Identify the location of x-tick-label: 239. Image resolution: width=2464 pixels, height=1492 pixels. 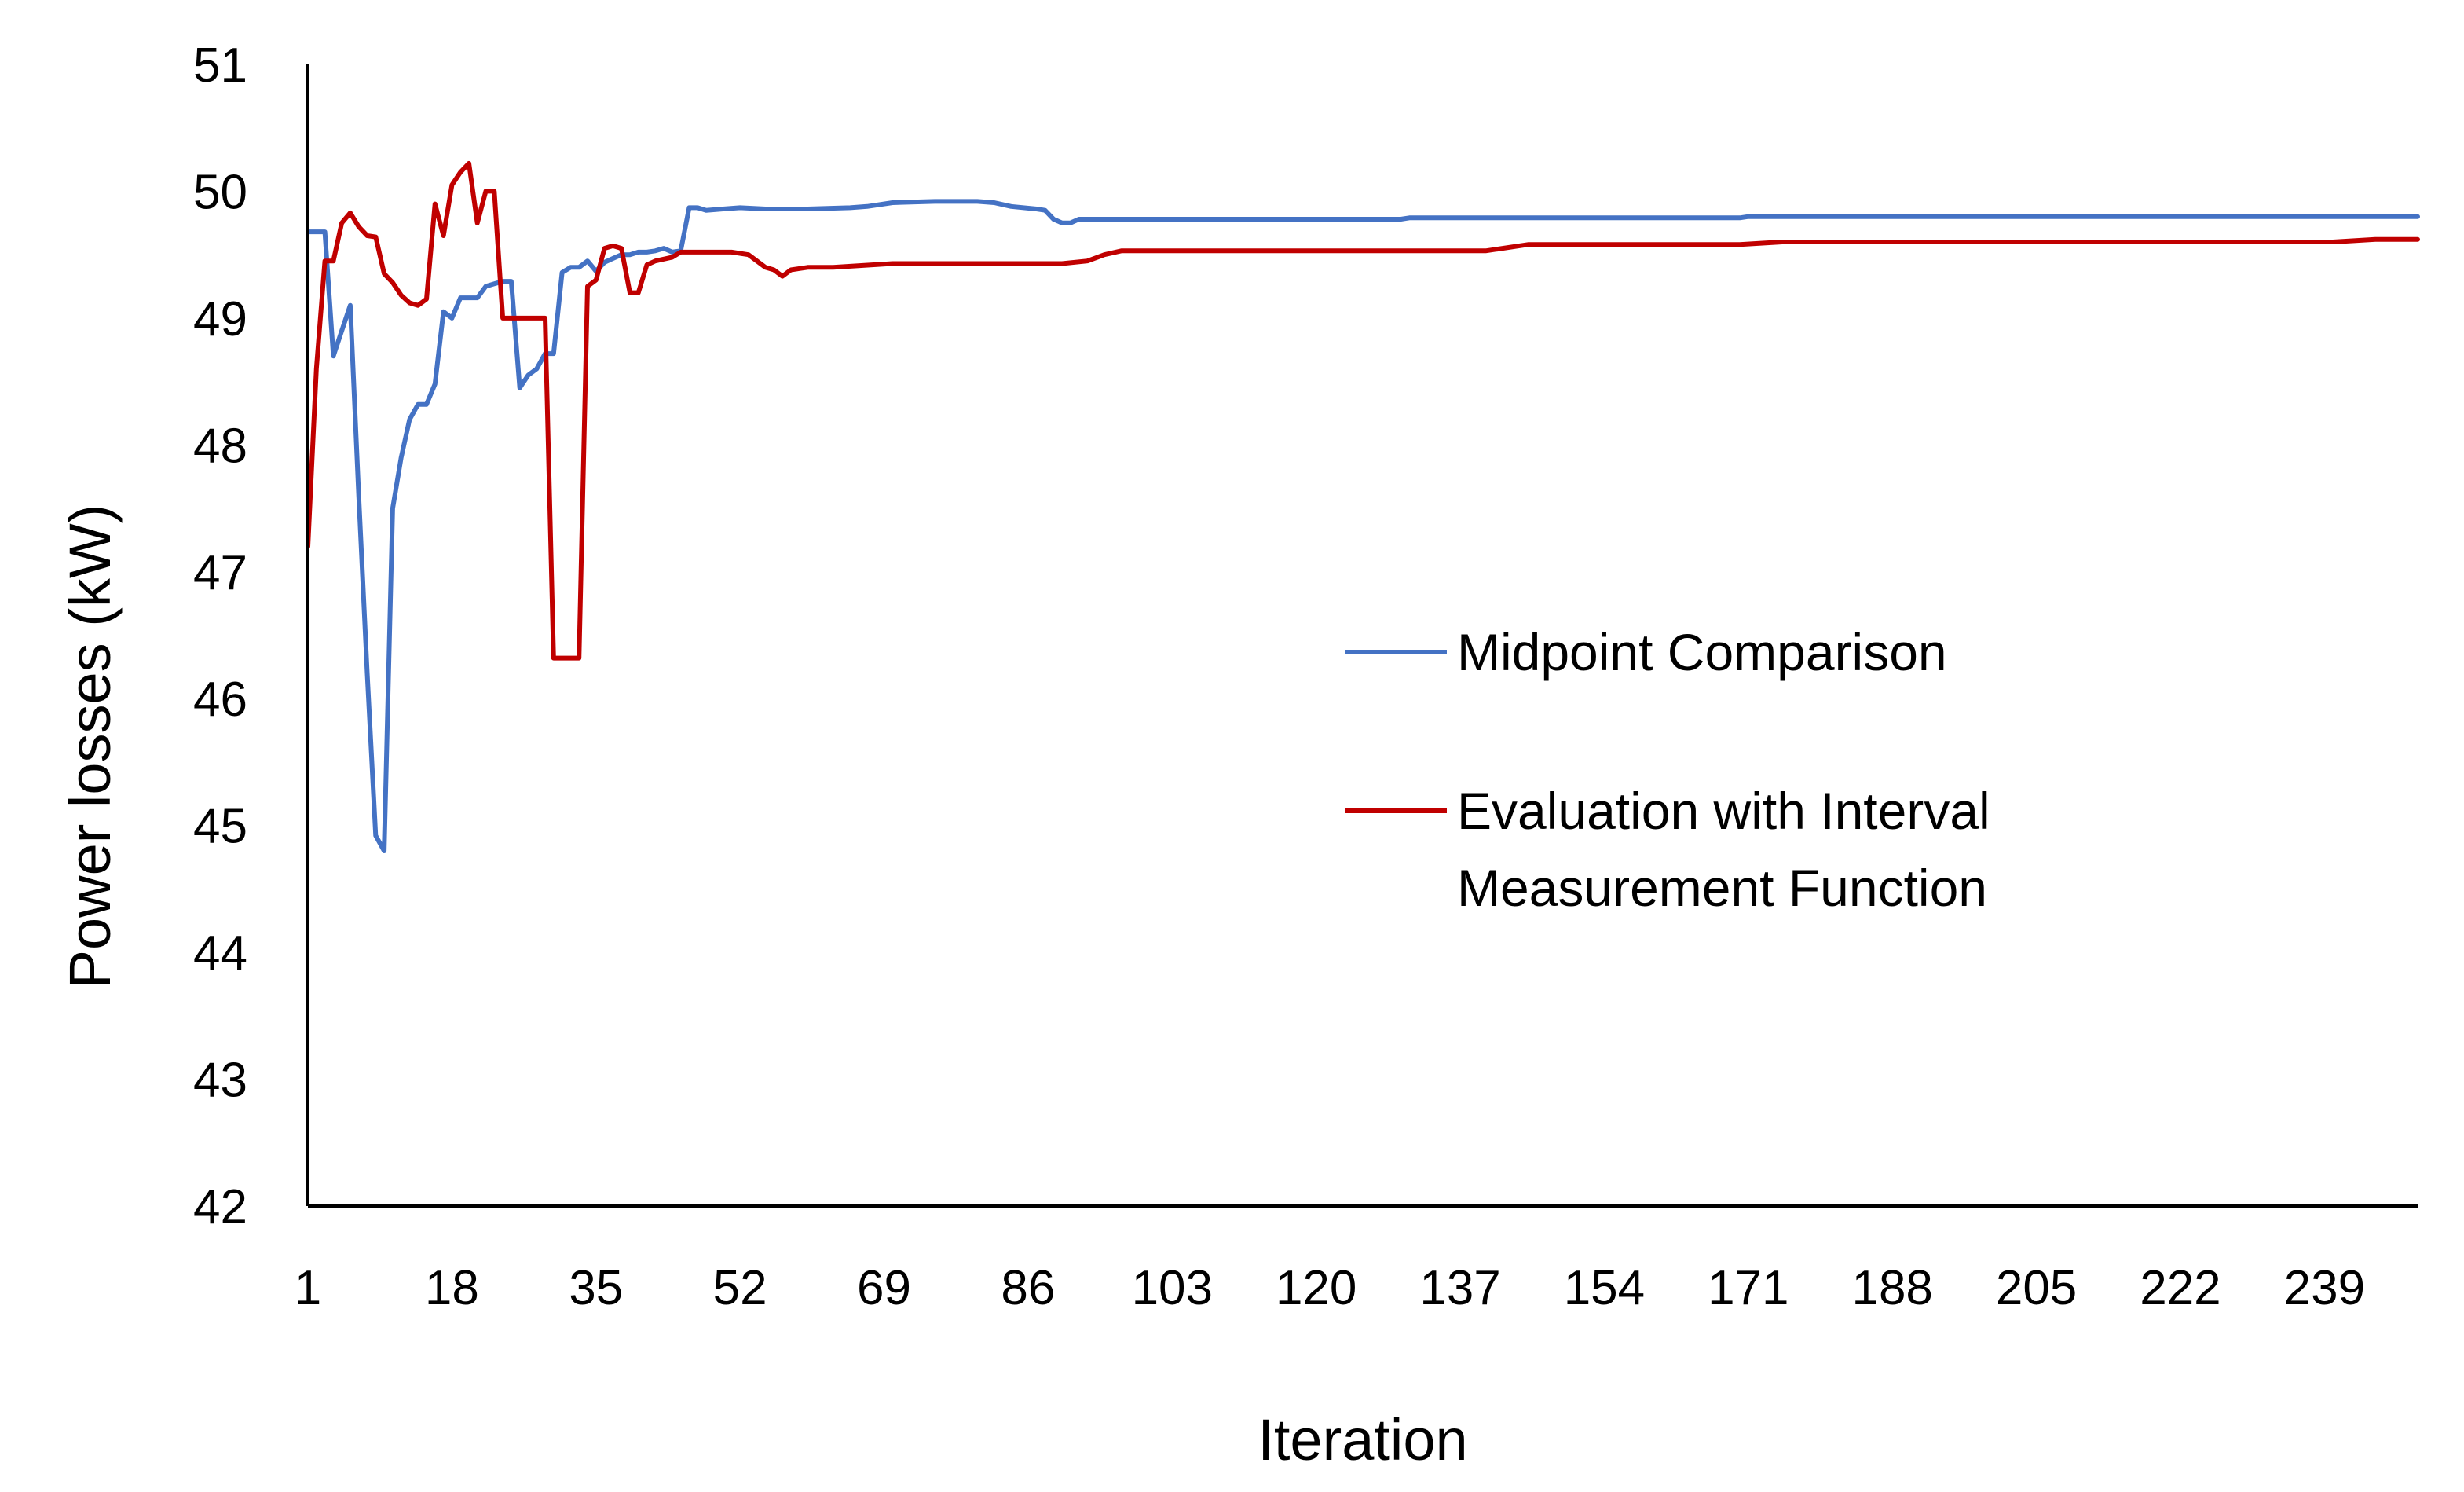
(2324, 1288).